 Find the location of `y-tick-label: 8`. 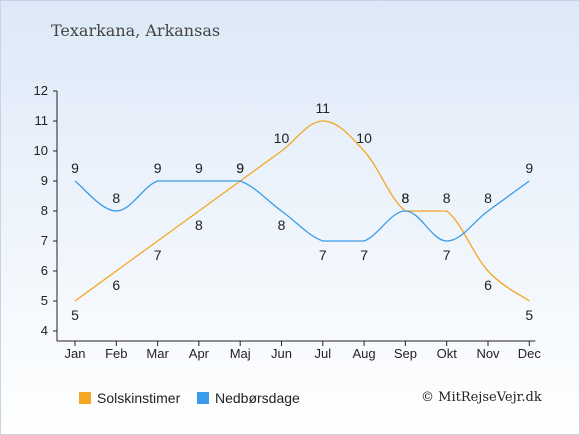

y-tick-label: 8 is located at coordinates (44, 210).